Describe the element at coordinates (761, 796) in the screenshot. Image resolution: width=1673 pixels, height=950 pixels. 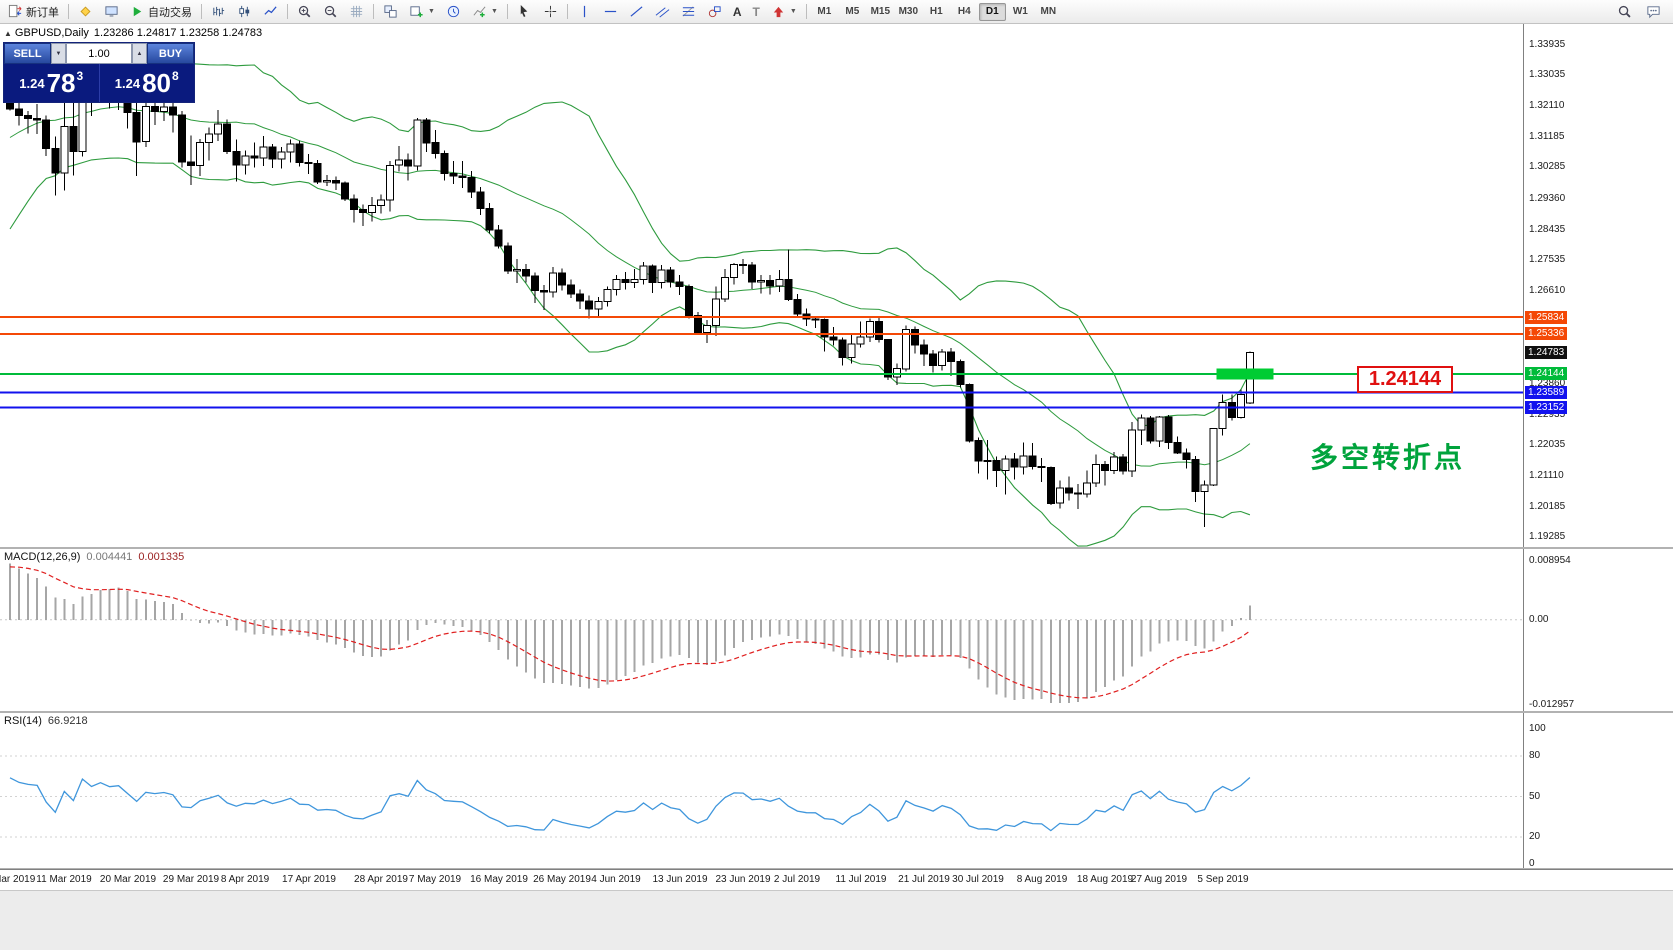
I see `rsi-chart-svg` at that location.